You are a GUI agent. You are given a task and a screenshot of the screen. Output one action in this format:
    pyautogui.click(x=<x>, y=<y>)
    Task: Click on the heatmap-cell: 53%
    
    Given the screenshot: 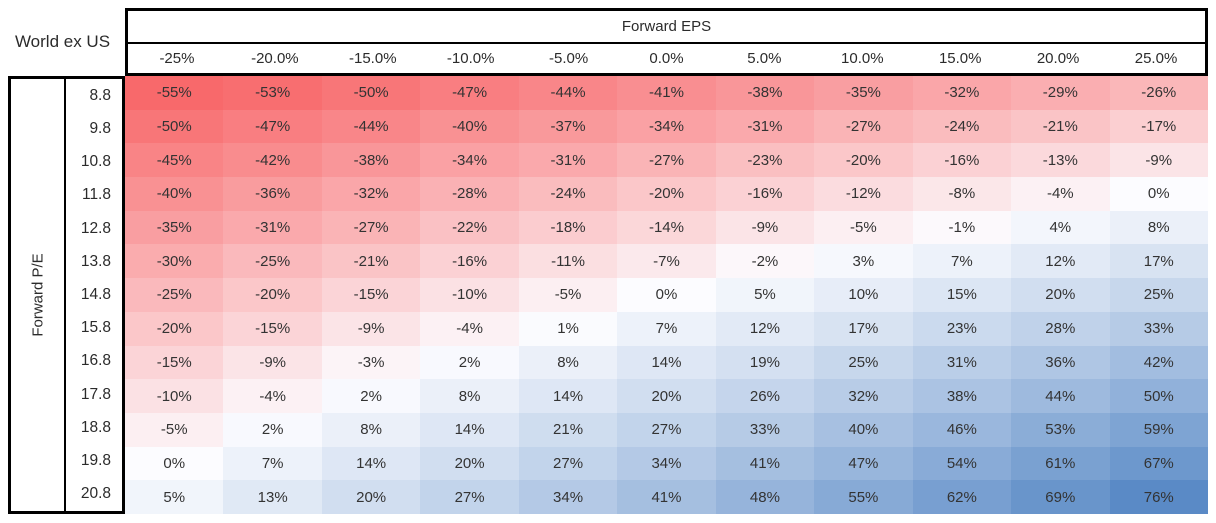 What is the action you would take?
    pyautogui.click(x=1060, y=429)
    